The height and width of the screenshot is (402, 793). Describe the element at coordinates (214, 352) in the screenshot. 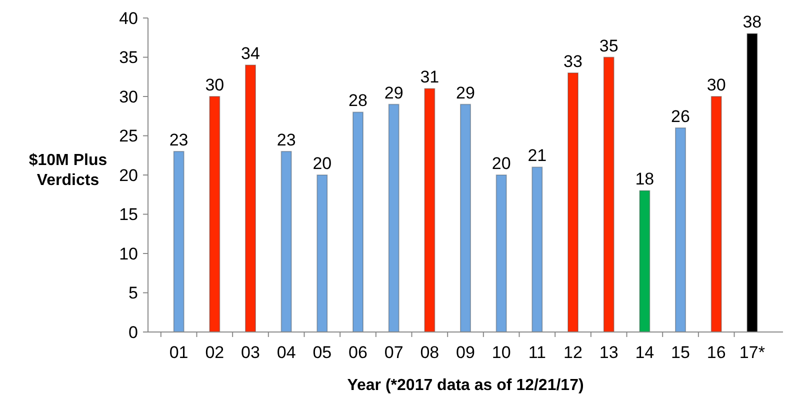

I see `x-tick-label: 02` at that location.